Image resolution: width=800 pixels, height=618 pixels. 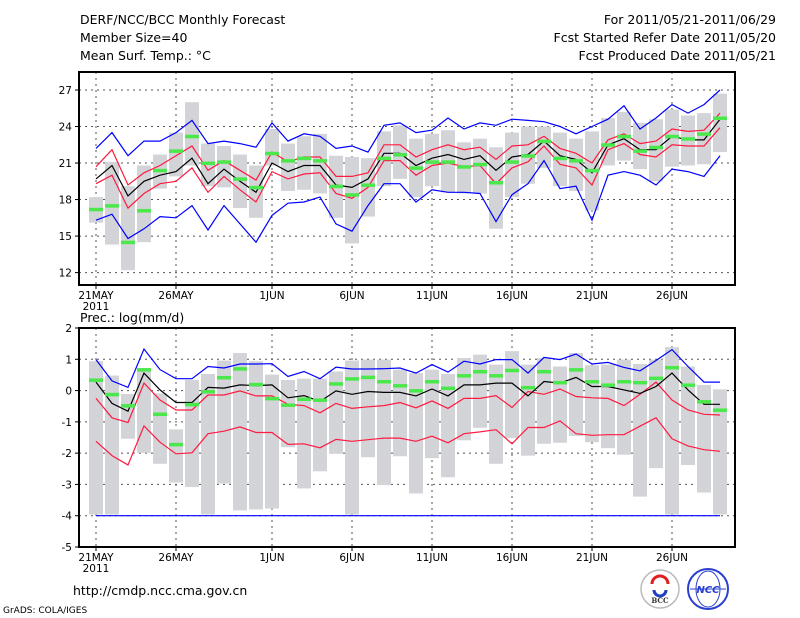 What do you see at coordinates (182, 19) in the screenshot?
I see `figure-title: DERF/NCC/BCC Monthly Forecast` at bounding box center [182, 19].